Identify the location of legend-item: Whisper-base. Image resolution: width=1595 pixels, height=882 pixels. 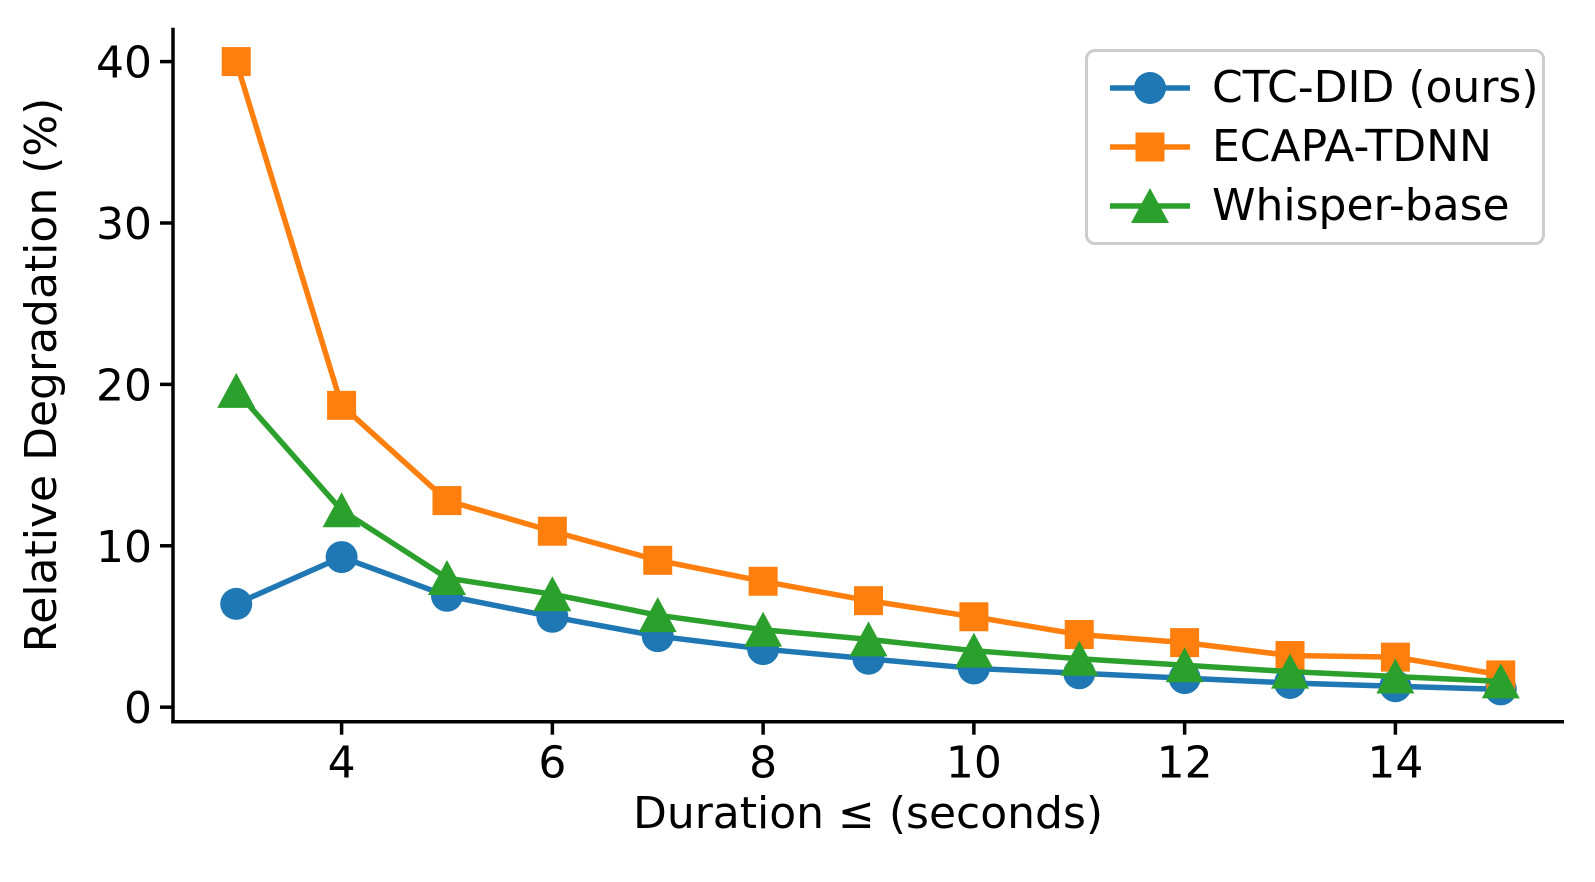
(1325, 206).